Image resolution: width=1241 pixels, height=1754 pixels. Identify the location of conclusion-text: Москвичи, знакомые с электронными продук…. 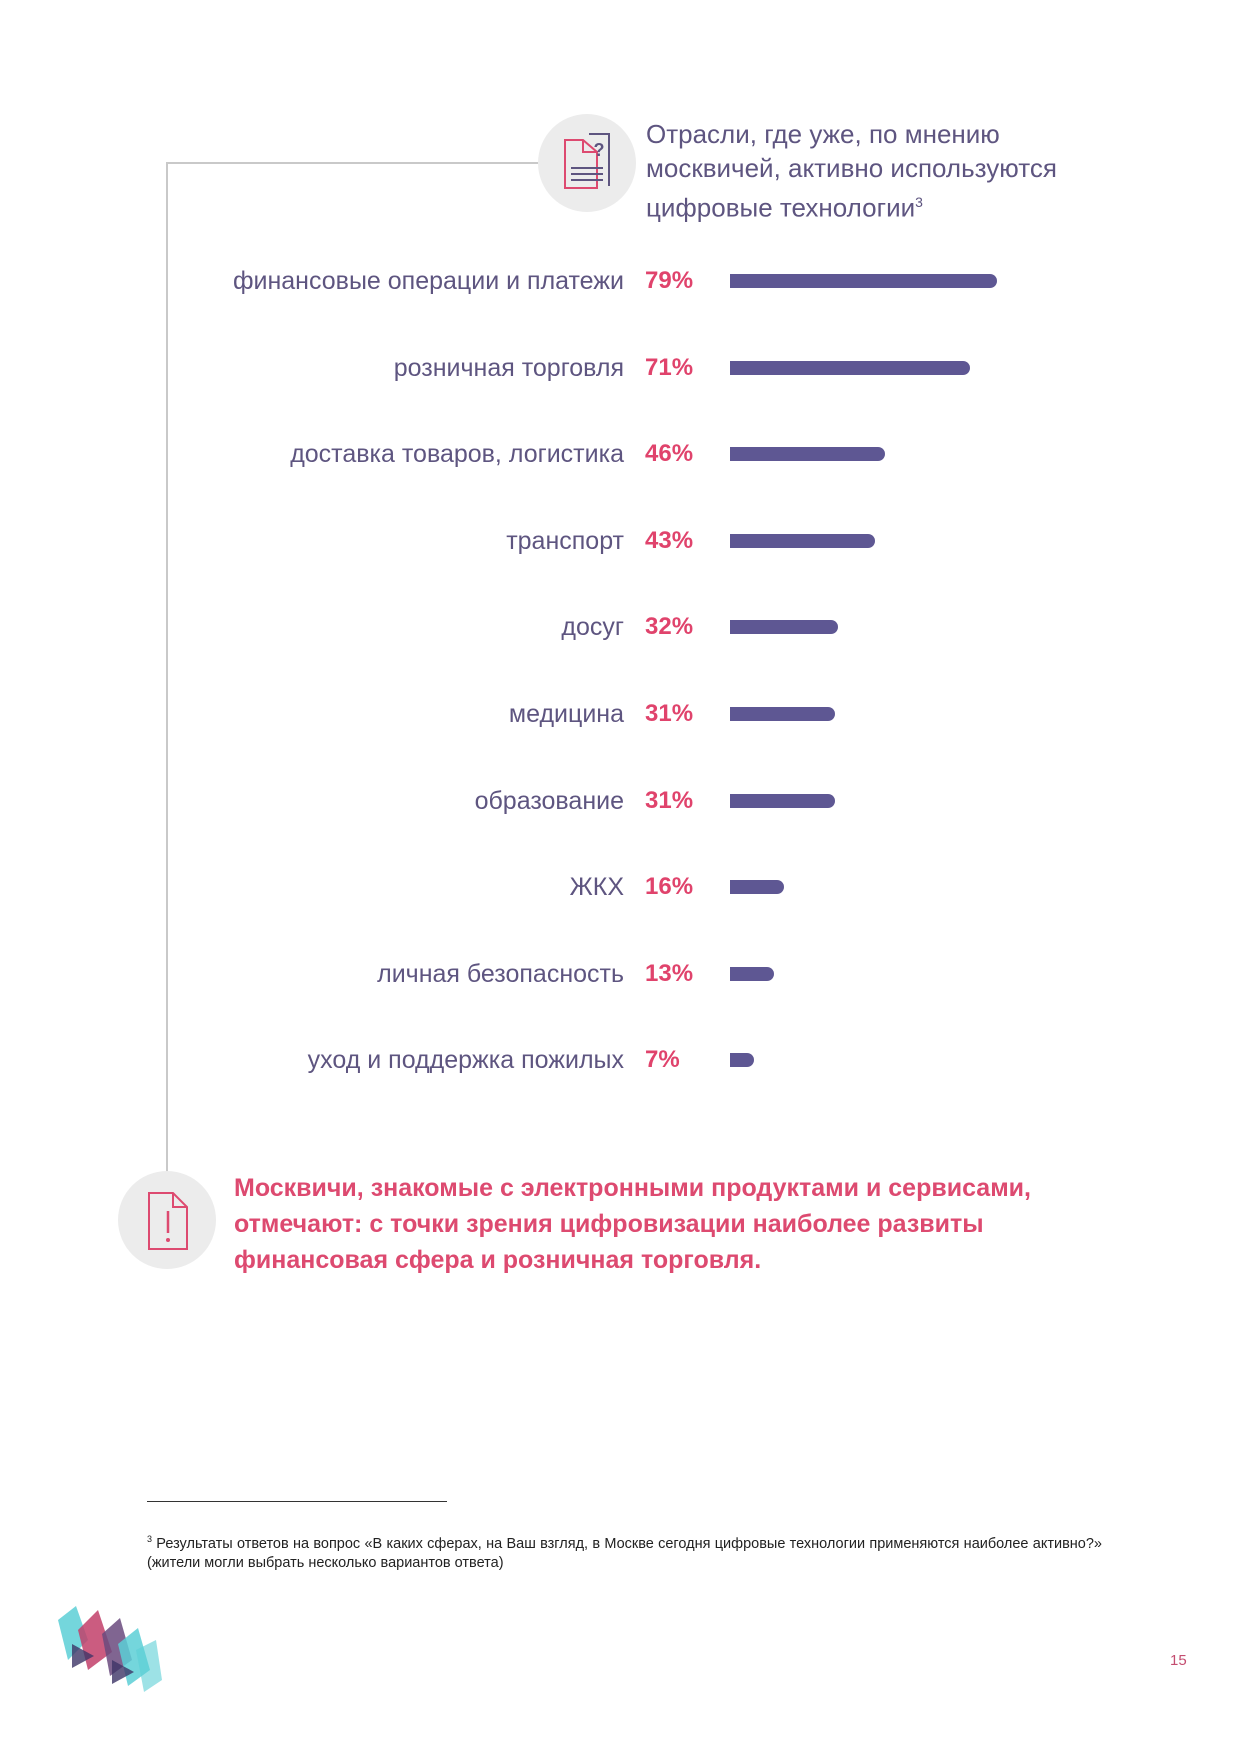
(632, 1224).